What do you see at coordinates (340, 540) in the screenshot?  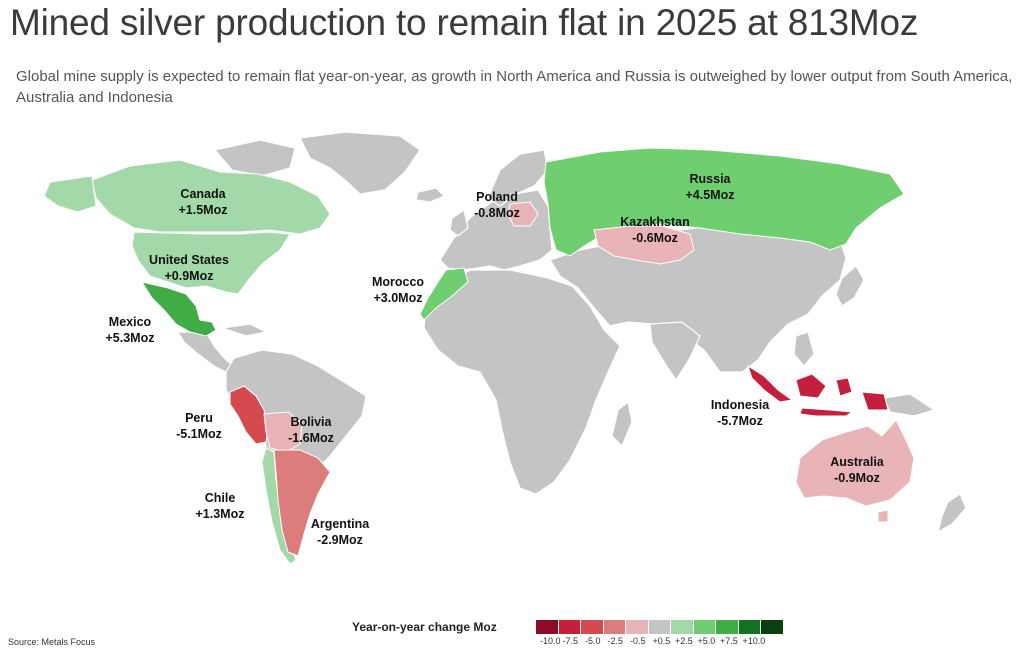 I see `label-argentina-value: -2.9Moz` at bounding box center [340, 540].